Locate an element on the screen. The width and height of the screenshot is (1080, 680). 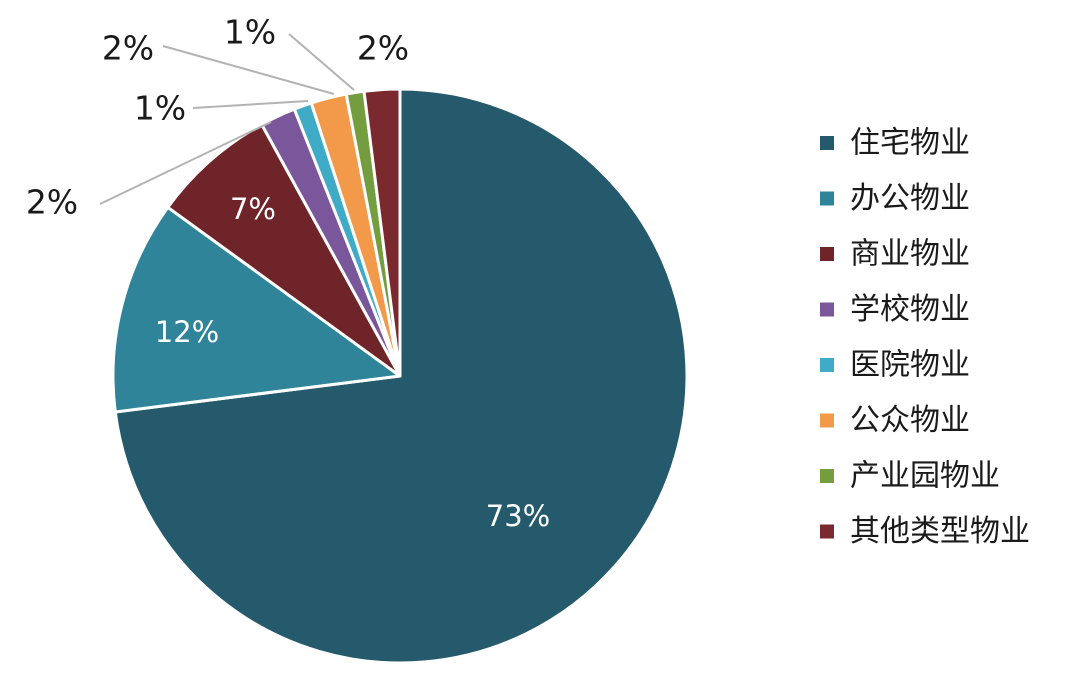
legend-label-2: 办公物业 is located at coordinates (910, 198).